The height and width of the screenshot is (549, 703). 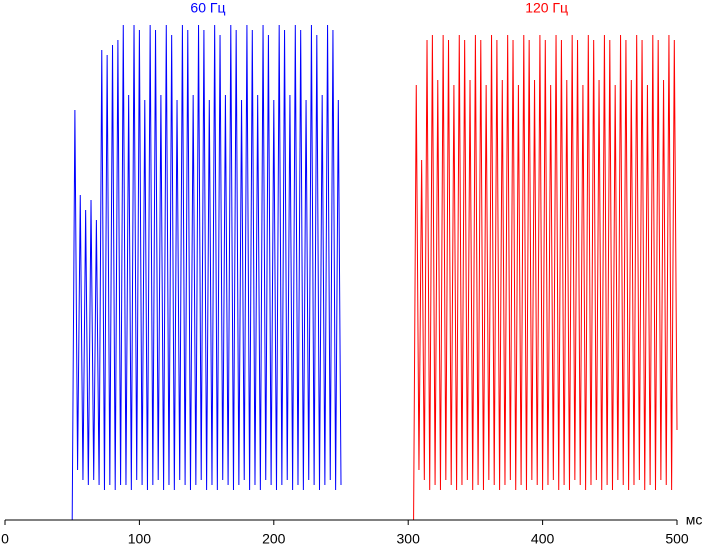 I want to click on x-tick-label: 400, so click(x=543, y=539).